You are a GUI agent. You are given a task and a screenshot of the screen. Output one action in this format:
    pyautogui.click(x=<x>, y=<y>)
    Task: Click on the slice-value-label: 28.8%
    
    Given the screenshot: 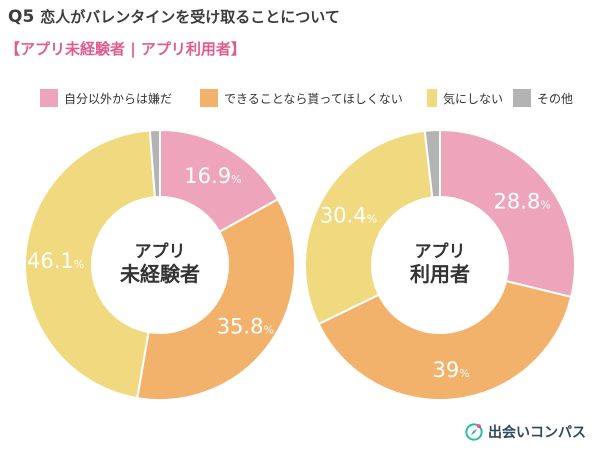 What is the action you would take?
    pyautogui.click(x=522, y=201)
    